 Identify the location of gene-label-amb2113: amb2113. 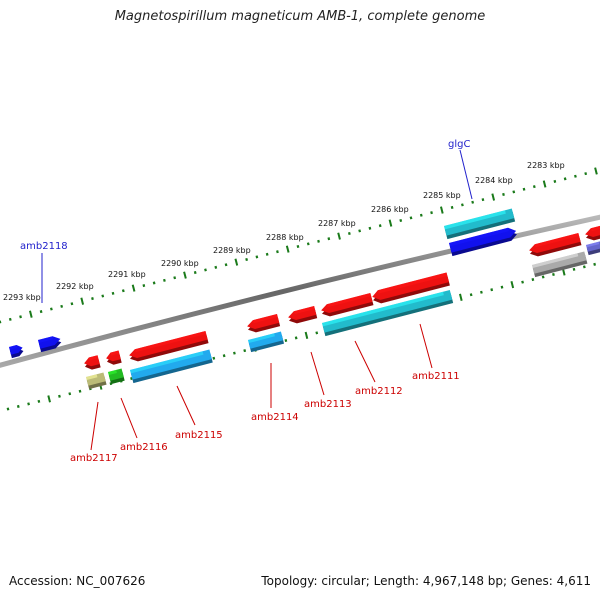
(328, 404).